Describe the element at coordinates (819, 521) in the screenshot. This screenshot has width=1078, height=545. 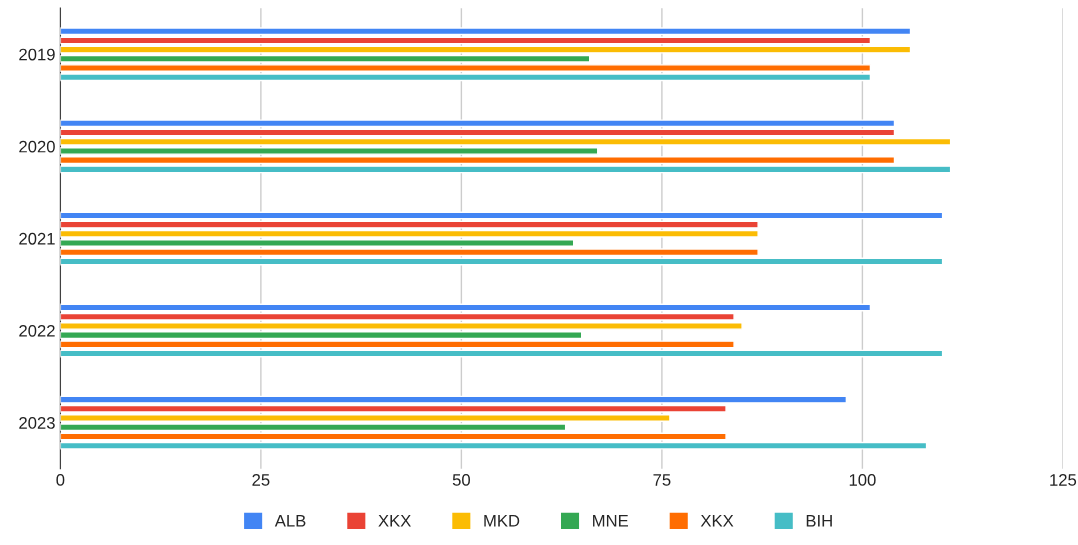
I see `legend-label: BIH` at that location.